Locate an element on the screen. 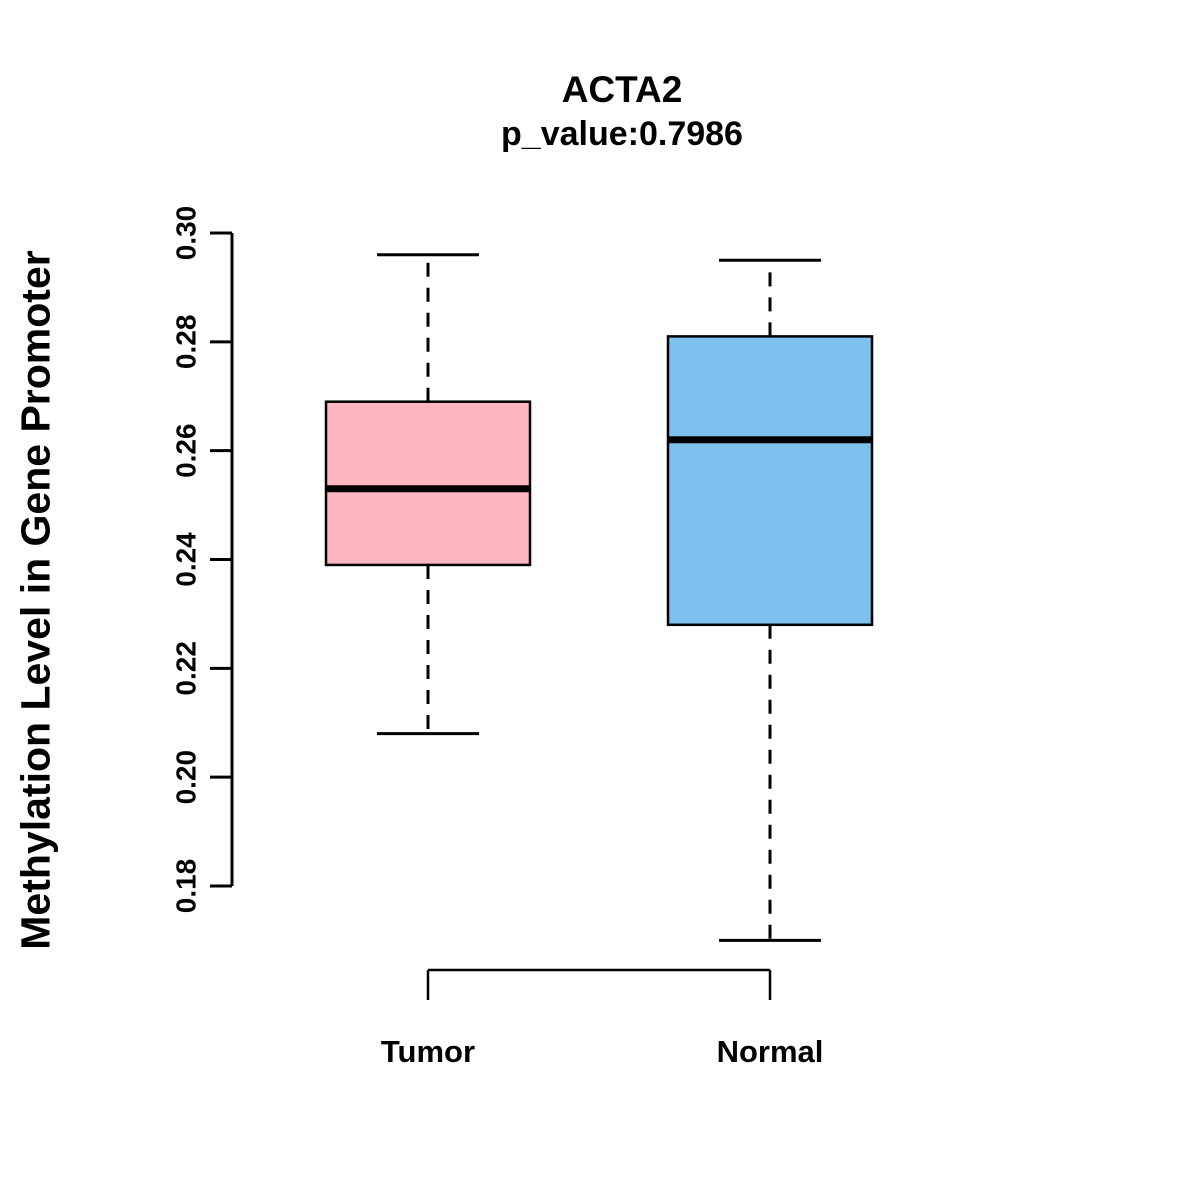 This screenshot has width=1200, height=1200. box-tumor is located at coordinates (428, 483).